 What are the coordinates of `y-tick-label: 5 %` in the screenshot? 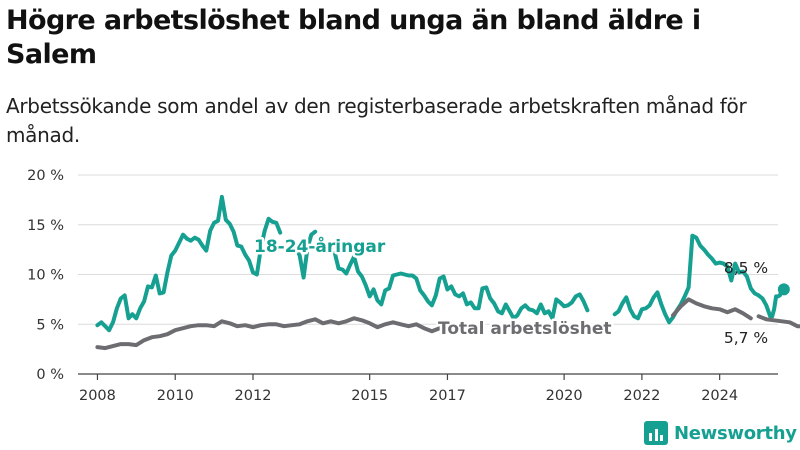 It's located at (50, 325).